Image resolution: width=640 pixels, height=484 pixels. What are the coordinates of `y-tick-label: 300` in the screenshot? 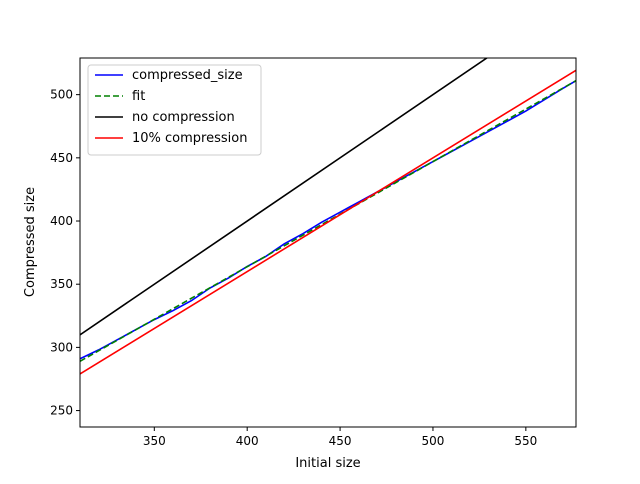 It's located at (61, 347).